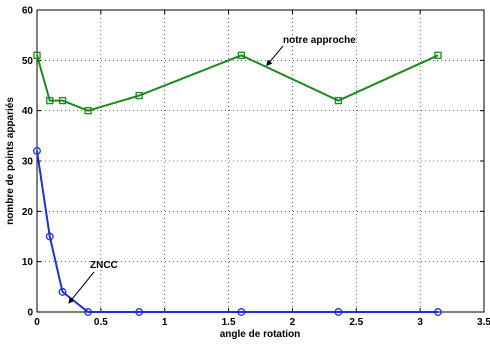  Describe the element at coordinates (104, 265) in the screenshot. I see `annotation-zncc: ZNCC` at that location.